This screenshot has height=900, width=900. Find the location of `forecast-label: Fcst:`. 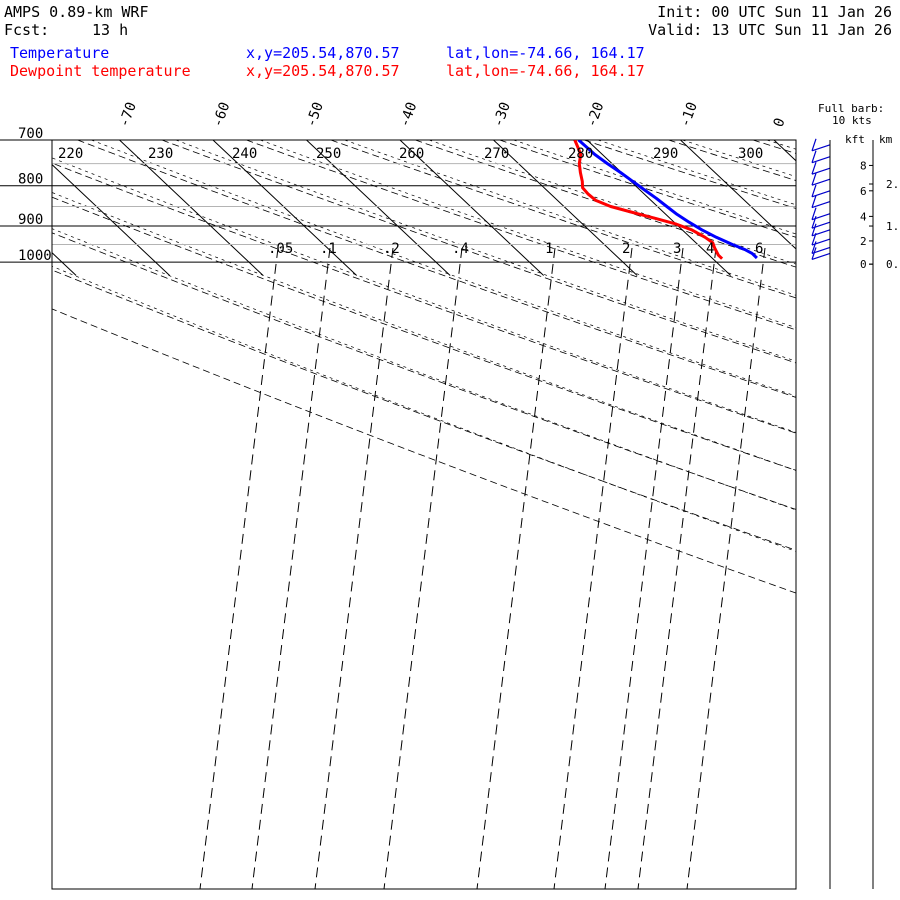

forecast-label: Fcst: is located at coordinates (27, 30).